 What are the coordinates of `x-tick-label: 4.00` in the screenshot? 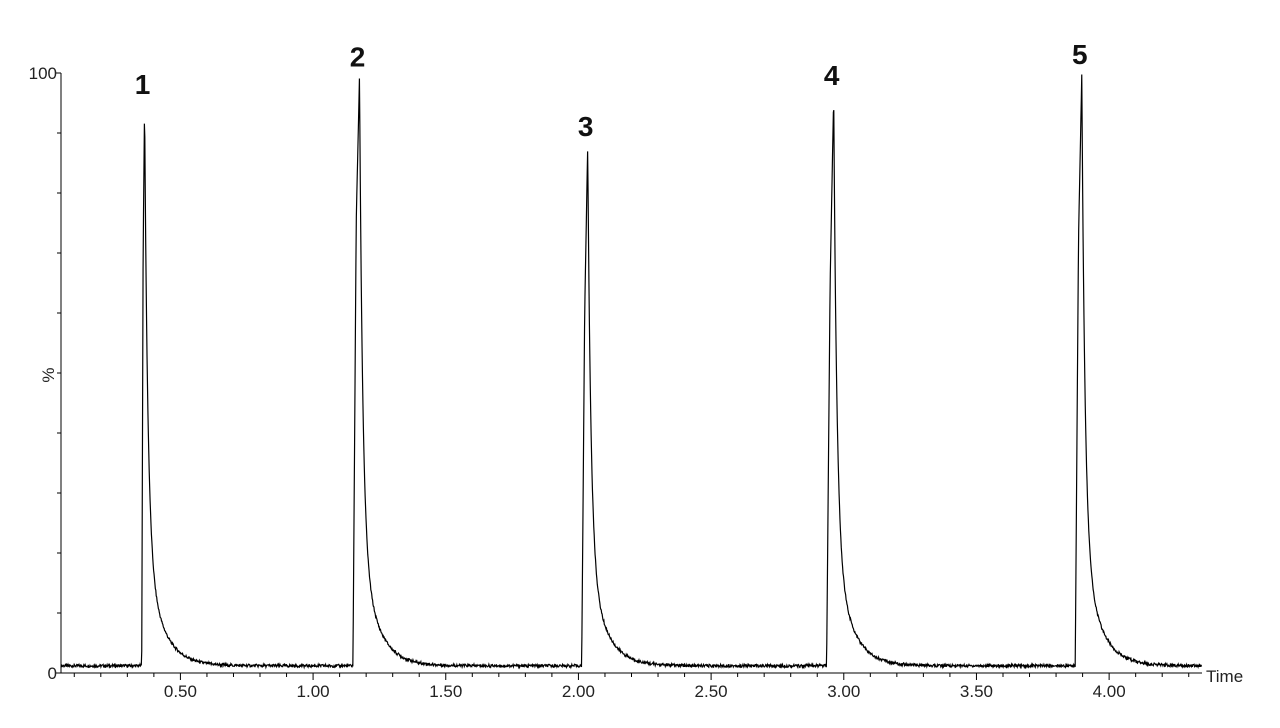 It's located at (1109, 691).